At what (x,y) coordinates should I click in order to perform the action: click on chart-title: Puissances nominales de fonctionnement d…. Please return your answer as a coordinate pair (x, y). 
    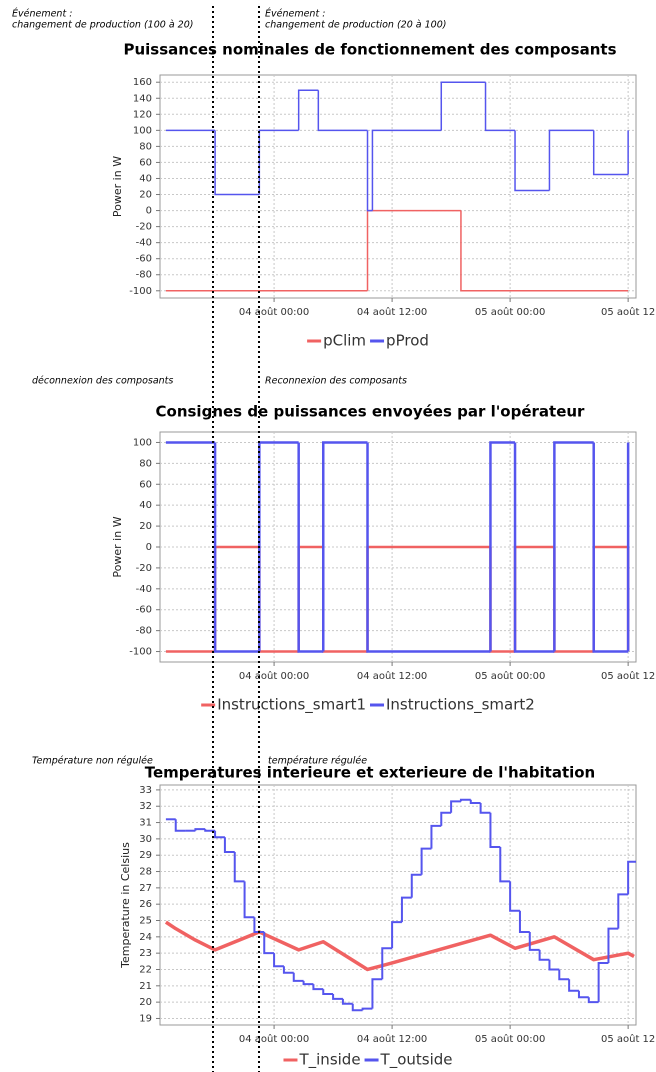
    Looking at the image, I should click on (369, 50).